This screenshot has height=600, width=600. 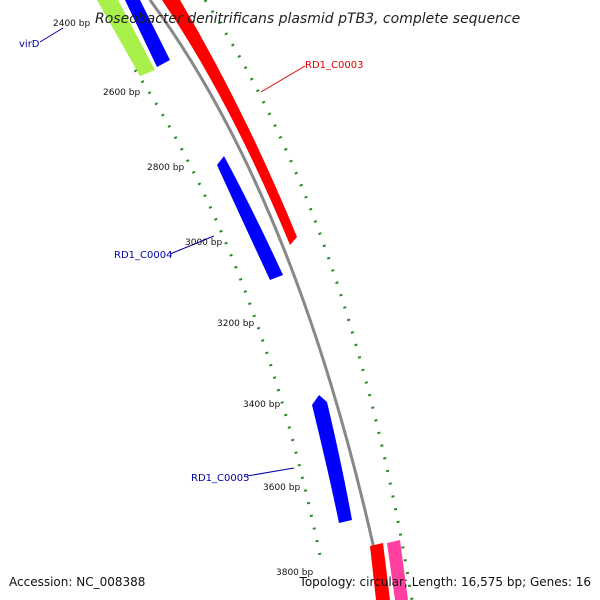 I want to click on leader-line-rd1-c0003, so click(x=283, y=79).